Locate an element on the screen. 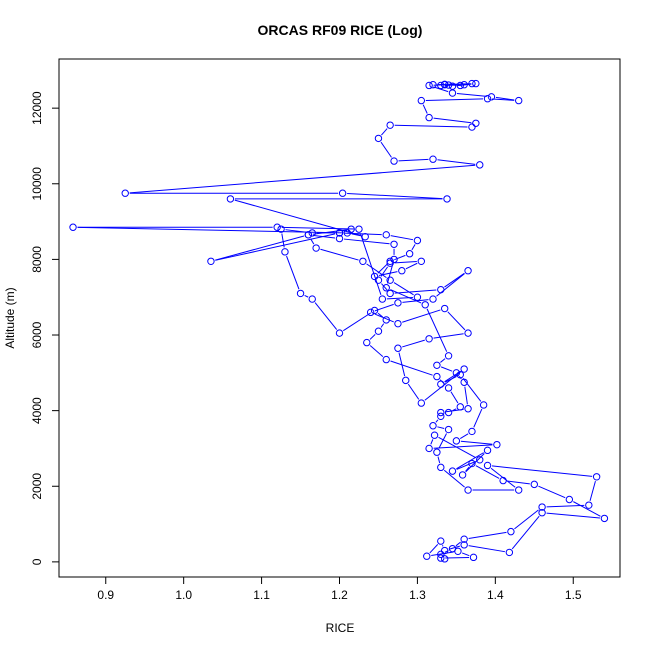  y-tick-label: 8000 is located at coordinates (37, 259).